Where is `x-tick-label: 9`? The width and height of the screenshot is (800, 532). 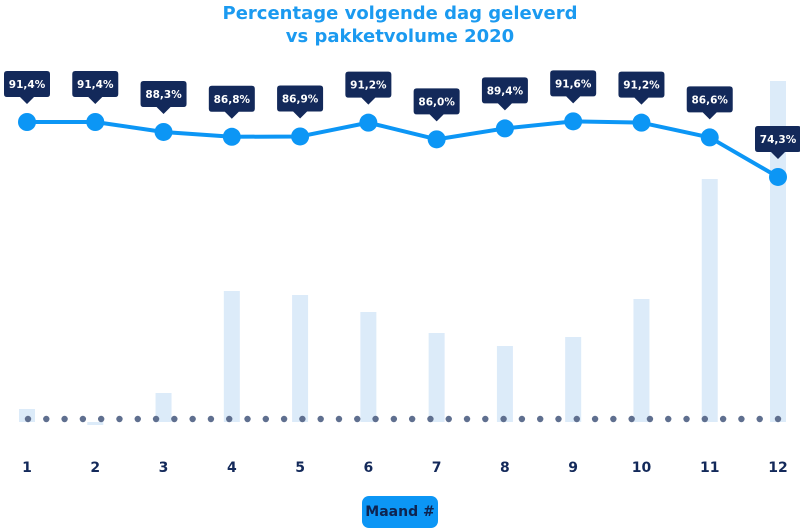
x-tick-label: 9 is located at coordinates (573, 468).